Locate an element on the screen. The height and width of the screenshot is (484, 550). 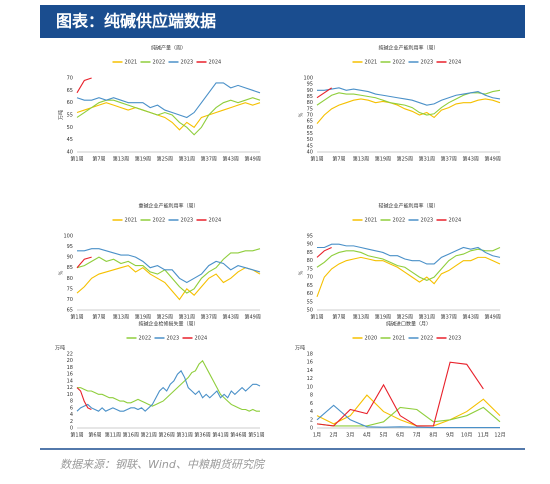
chart-title: 重碱企业产能利用率（周） is located at coordinates (168, 206).